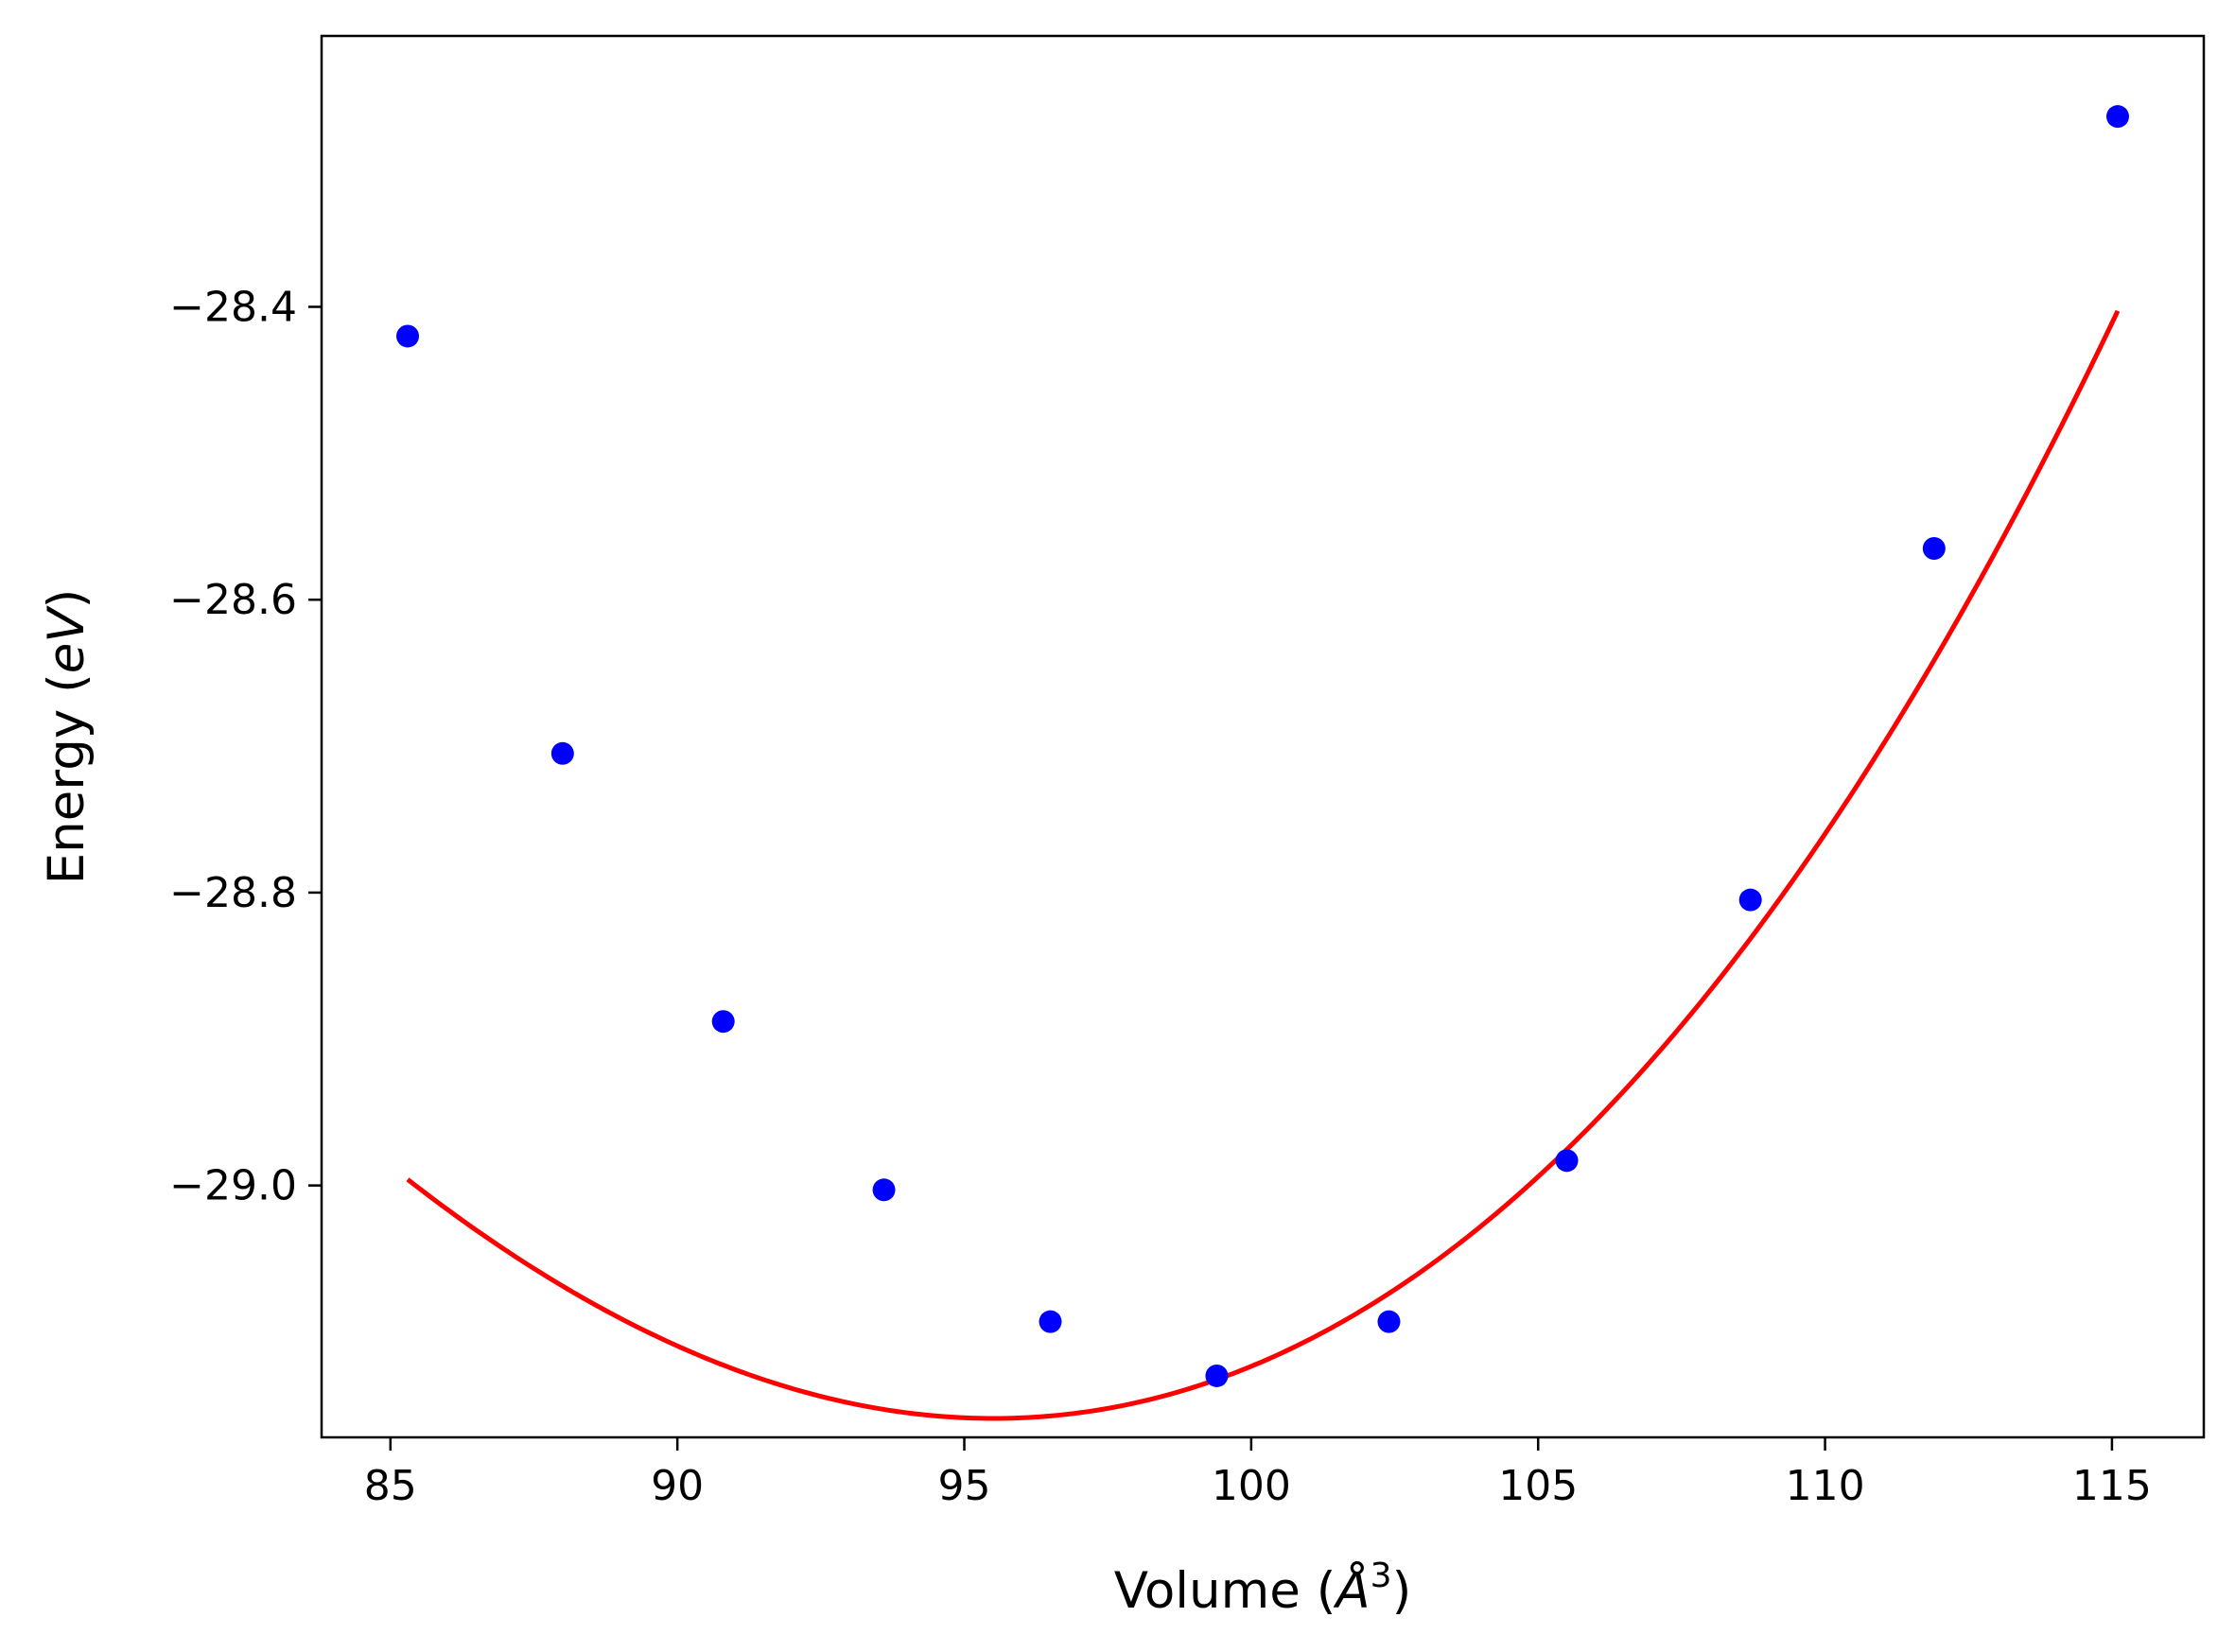  Describe the element at coordinates (233, 600) in the screenshot. I see `y-tick-label: −28.6` at that location.